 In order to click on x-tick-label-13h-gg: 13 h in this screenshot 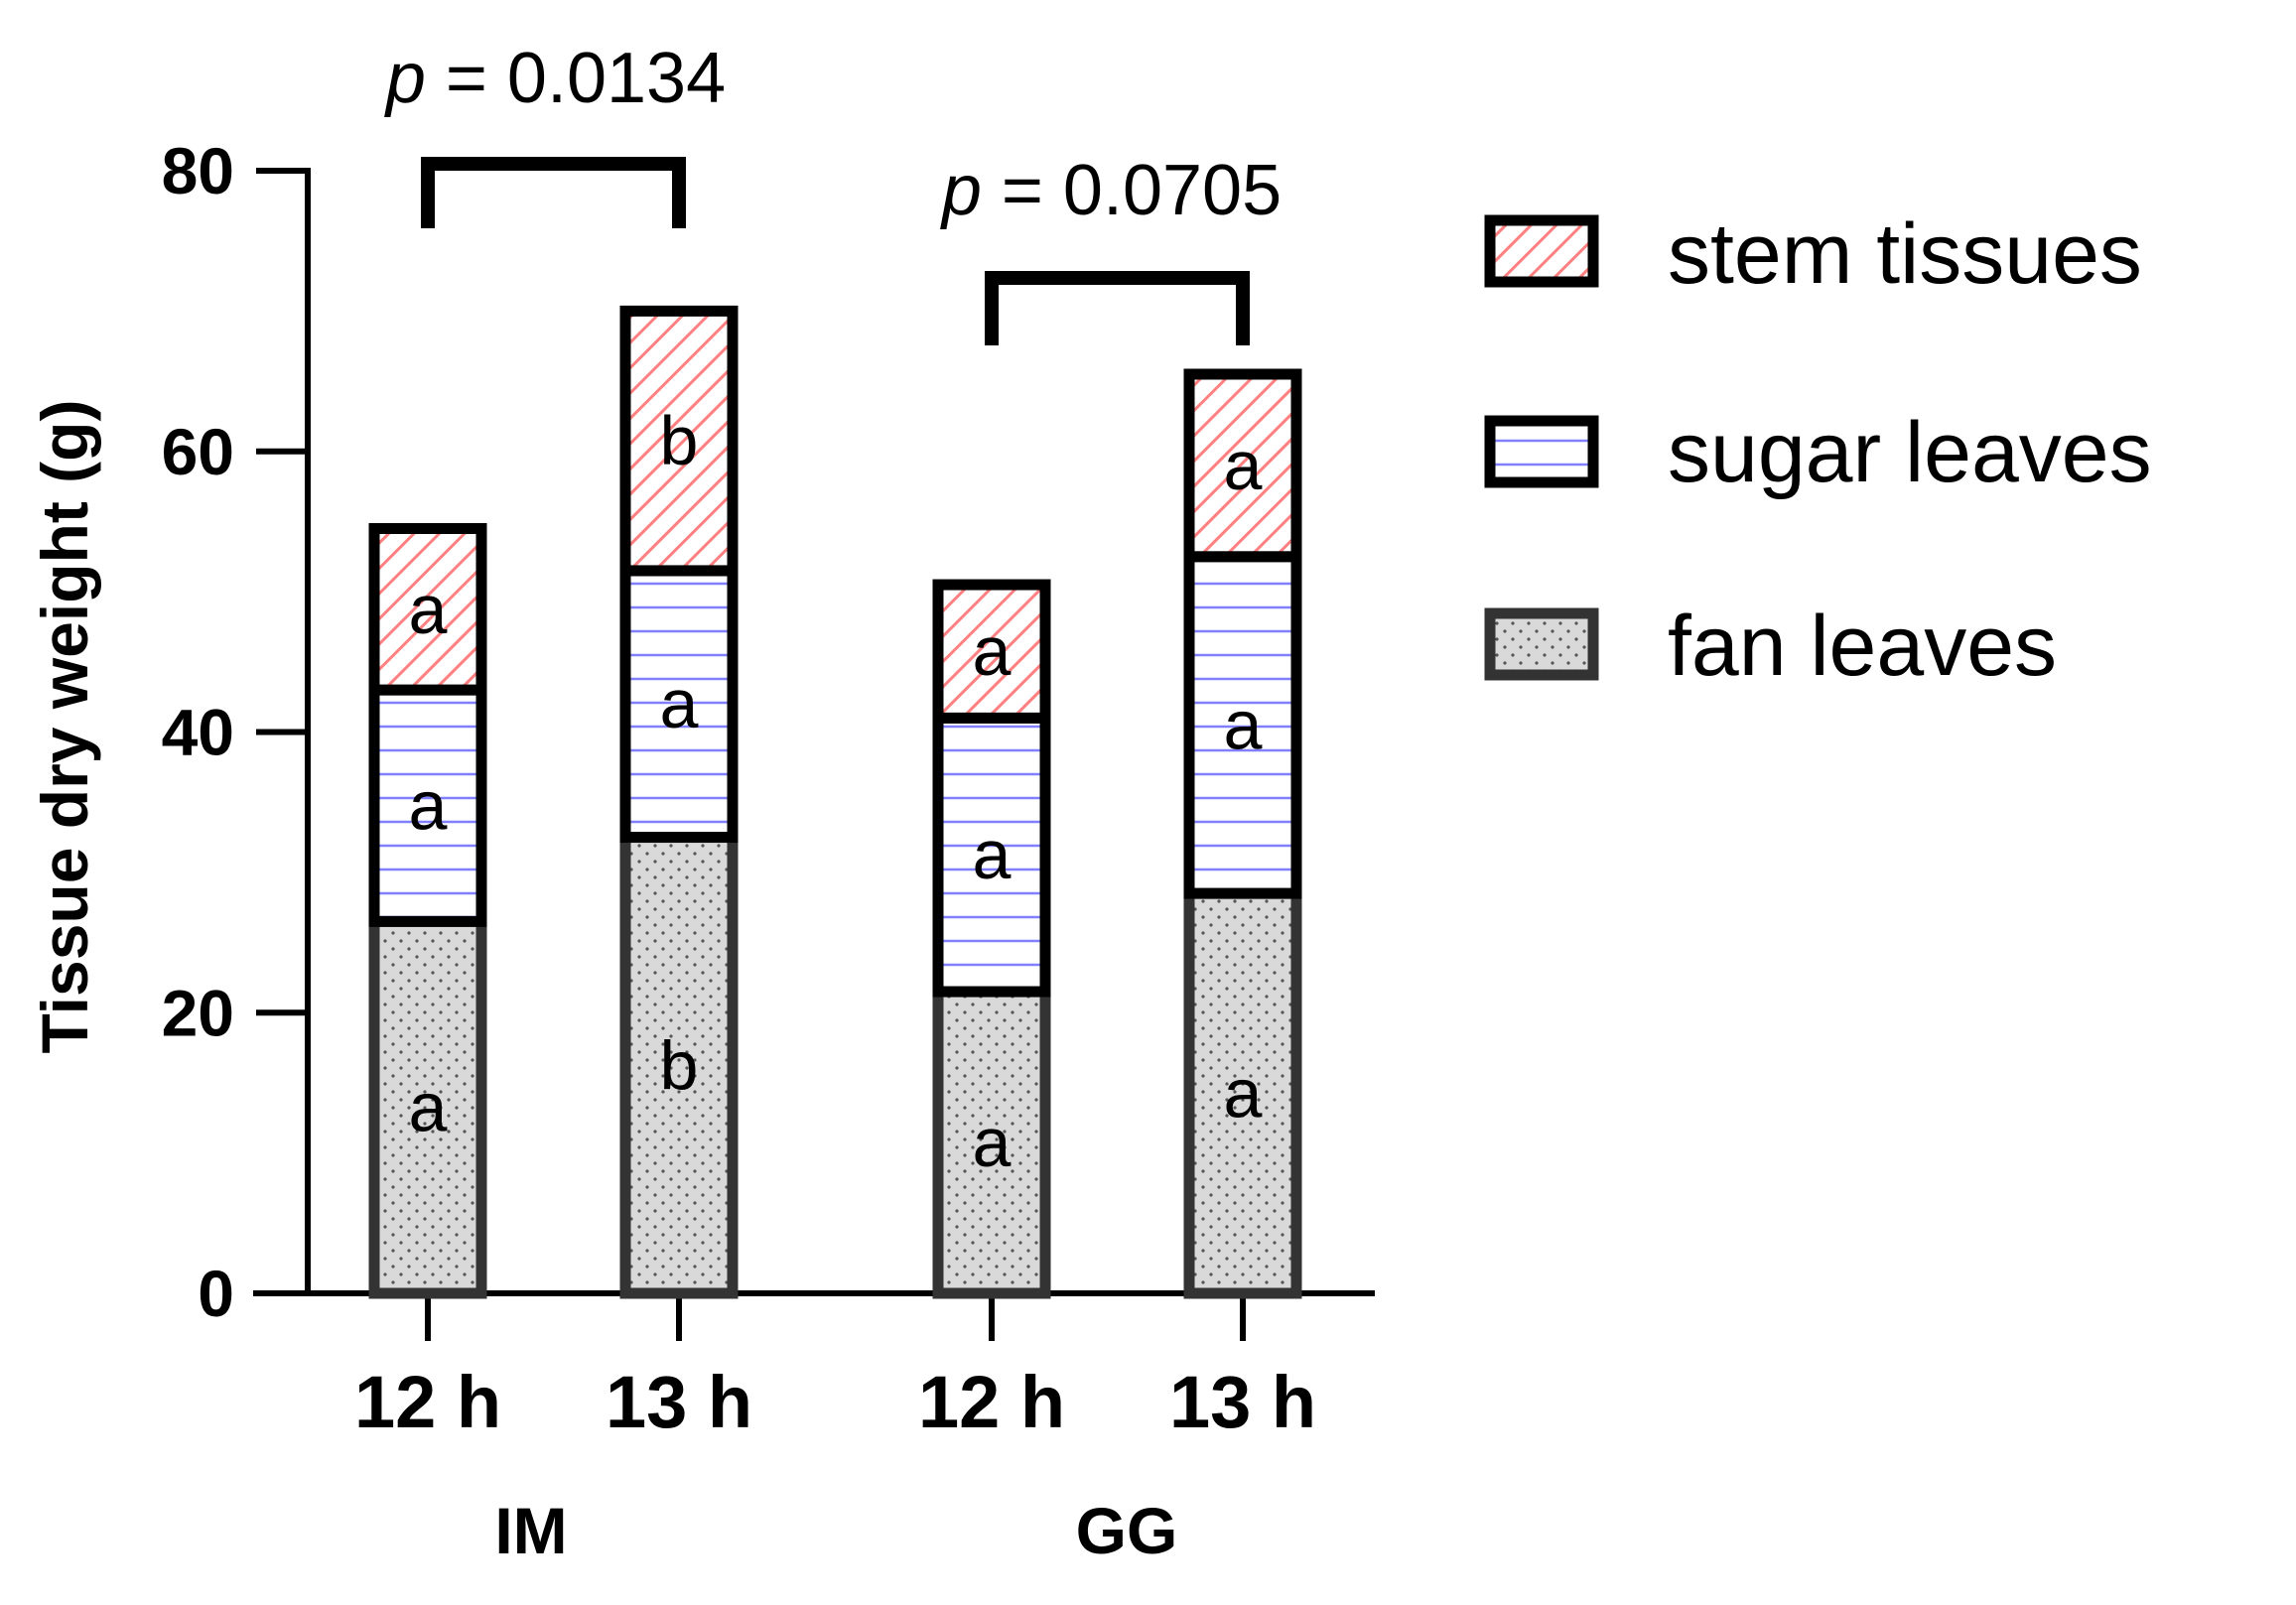, I will do `click(1242, 1402)`.